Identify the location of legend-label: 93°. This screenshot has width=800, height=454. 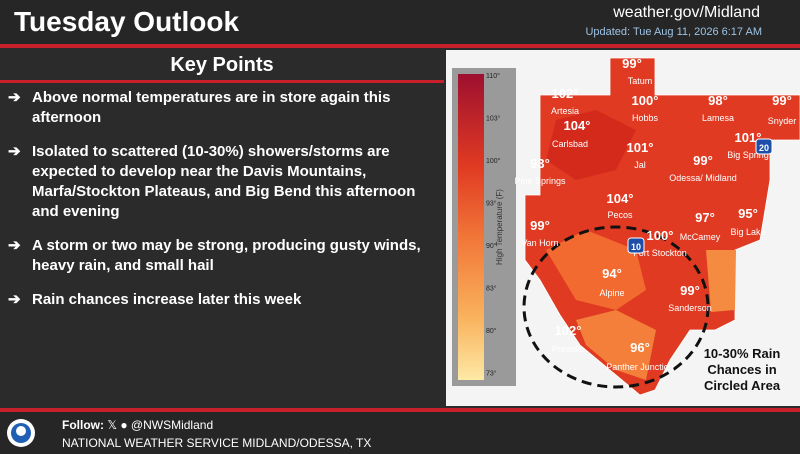
(491, 204).